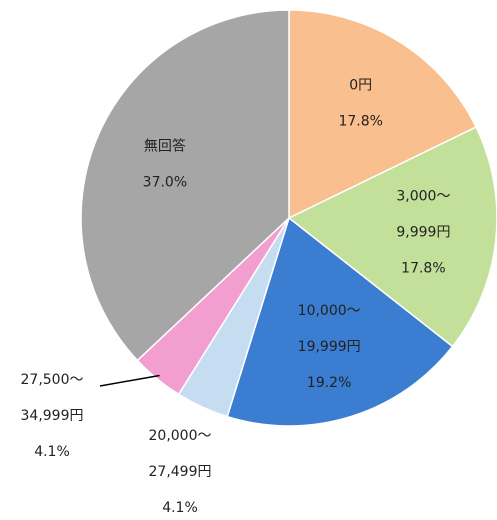 This screenshot has height=520, width=497. Describe the element at coordinates (165, 182) in the screenshot. I see `slice-value: 37.0%` at that location.